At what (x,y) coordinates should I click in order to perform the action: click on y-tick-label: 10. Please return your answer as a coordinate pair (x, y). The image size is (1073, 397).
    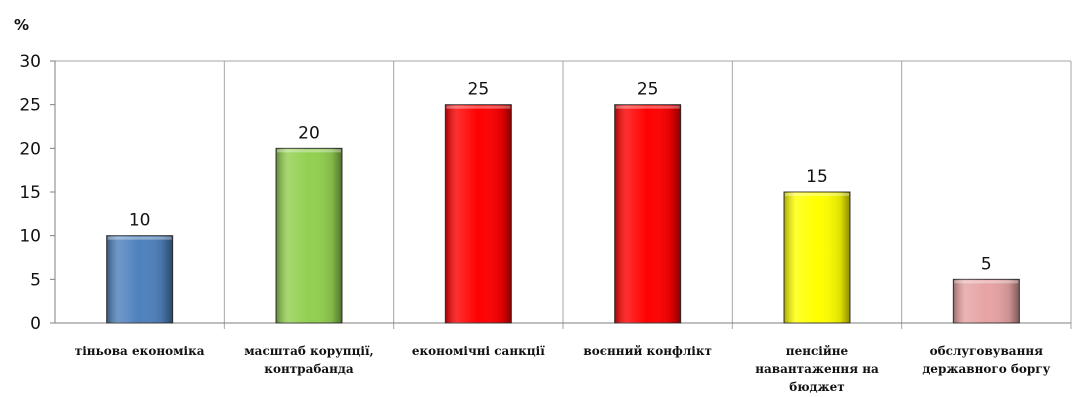
    Looking at the image, I should click on (30, 237).